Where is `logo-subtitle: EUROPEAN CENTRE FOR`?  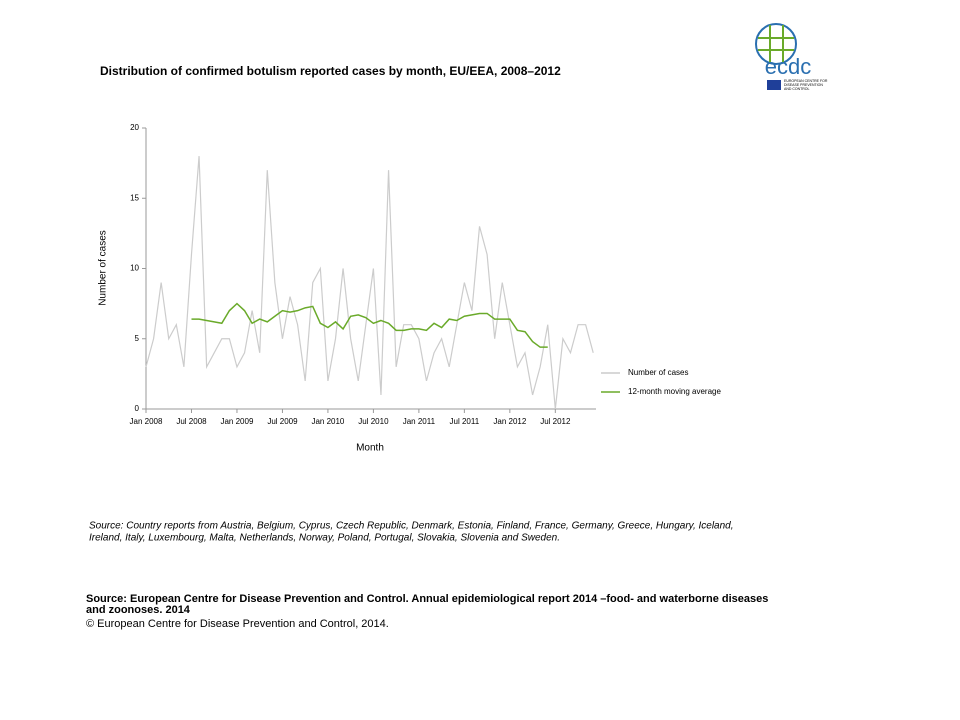
logo-subtitle: EUROPEAN CENTRE FOR is located at coordinates (806, 81).